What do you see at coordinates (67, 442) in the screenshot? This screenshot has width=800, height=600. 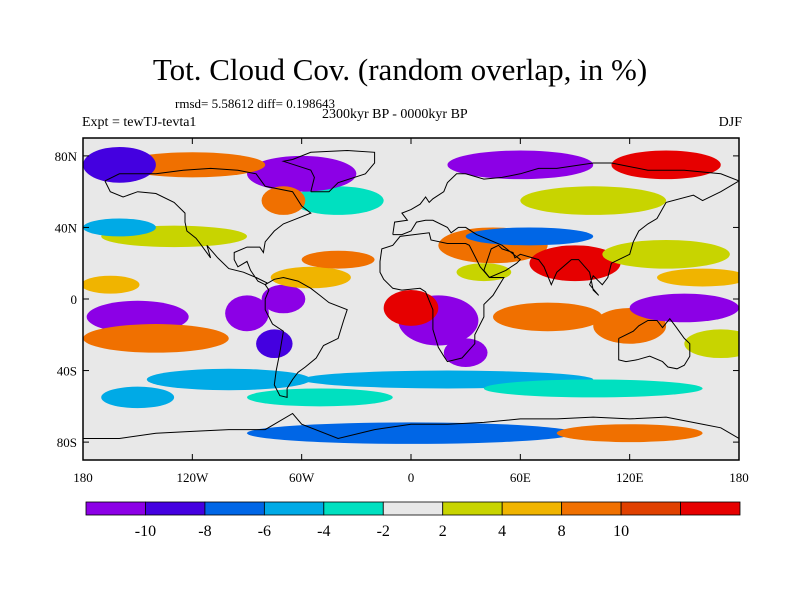 I see `y-tick-label: 80S` at bounding box center [67, 442].